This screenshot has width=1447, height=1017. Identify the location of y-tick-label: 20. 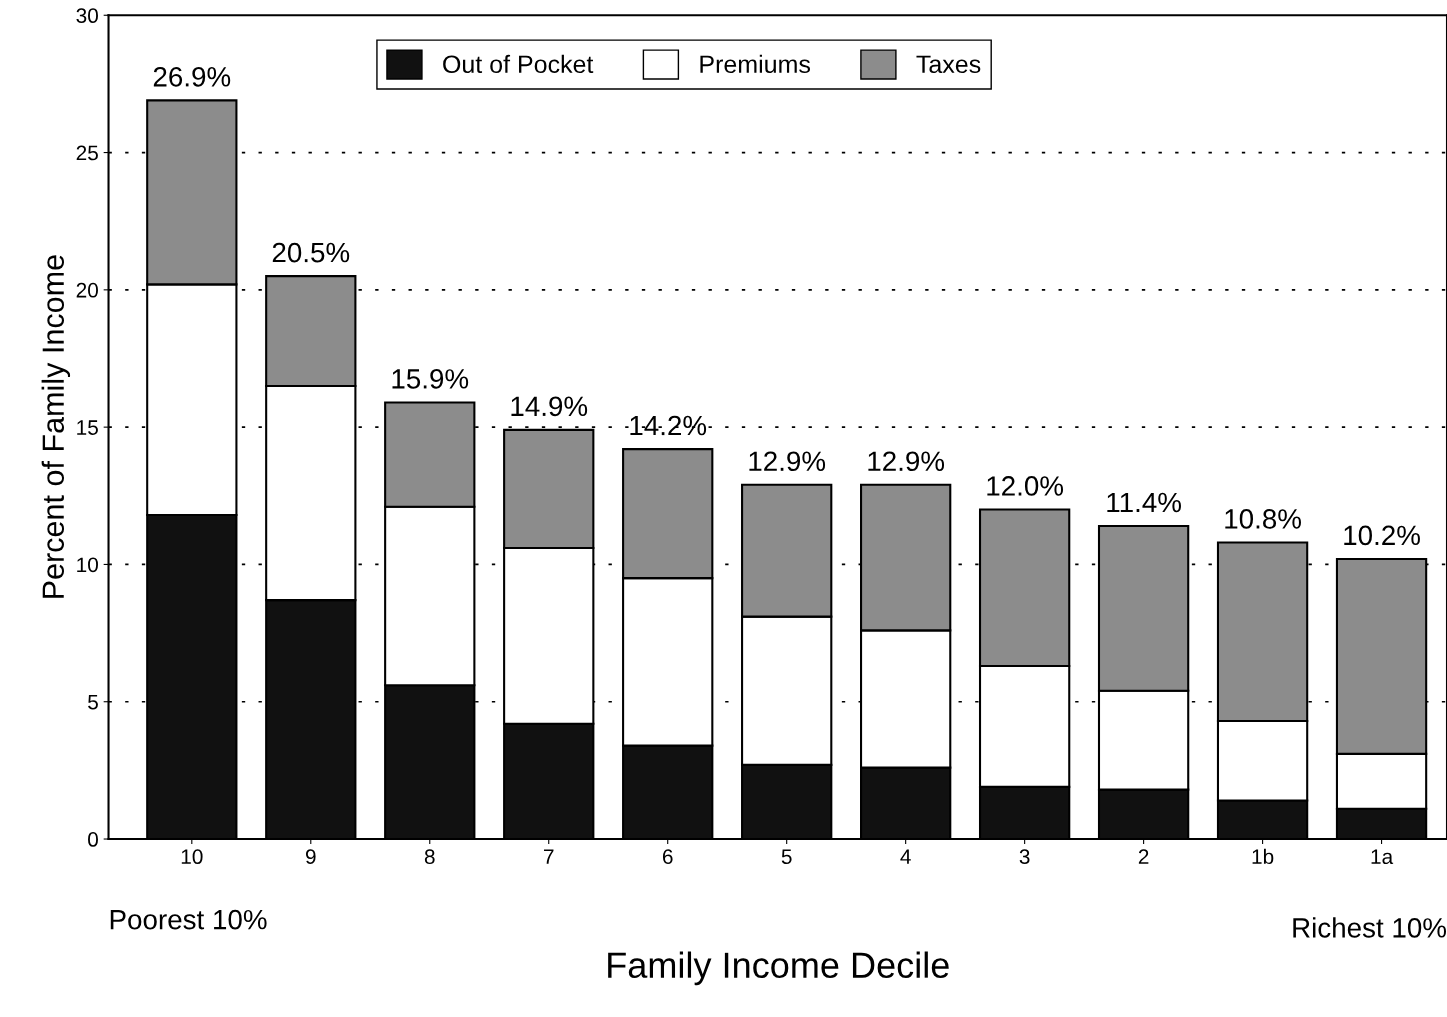
(87, 290).